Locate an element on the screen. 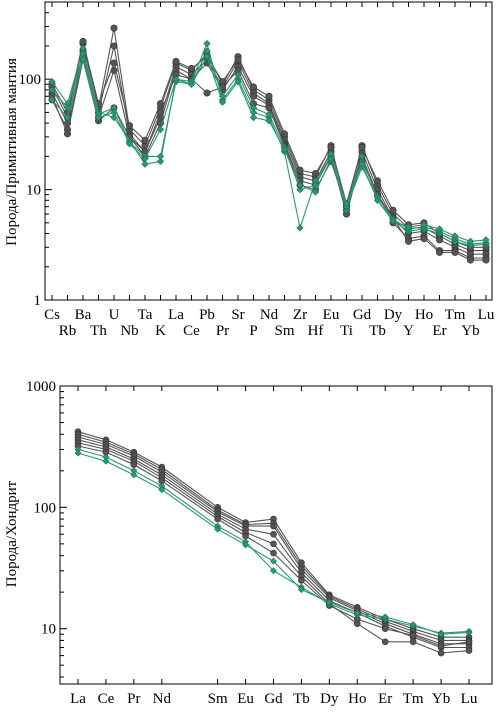 The height and width of the screenshot is (712, 497). x-tick-label: Ta is located at coordinates (145, 315).